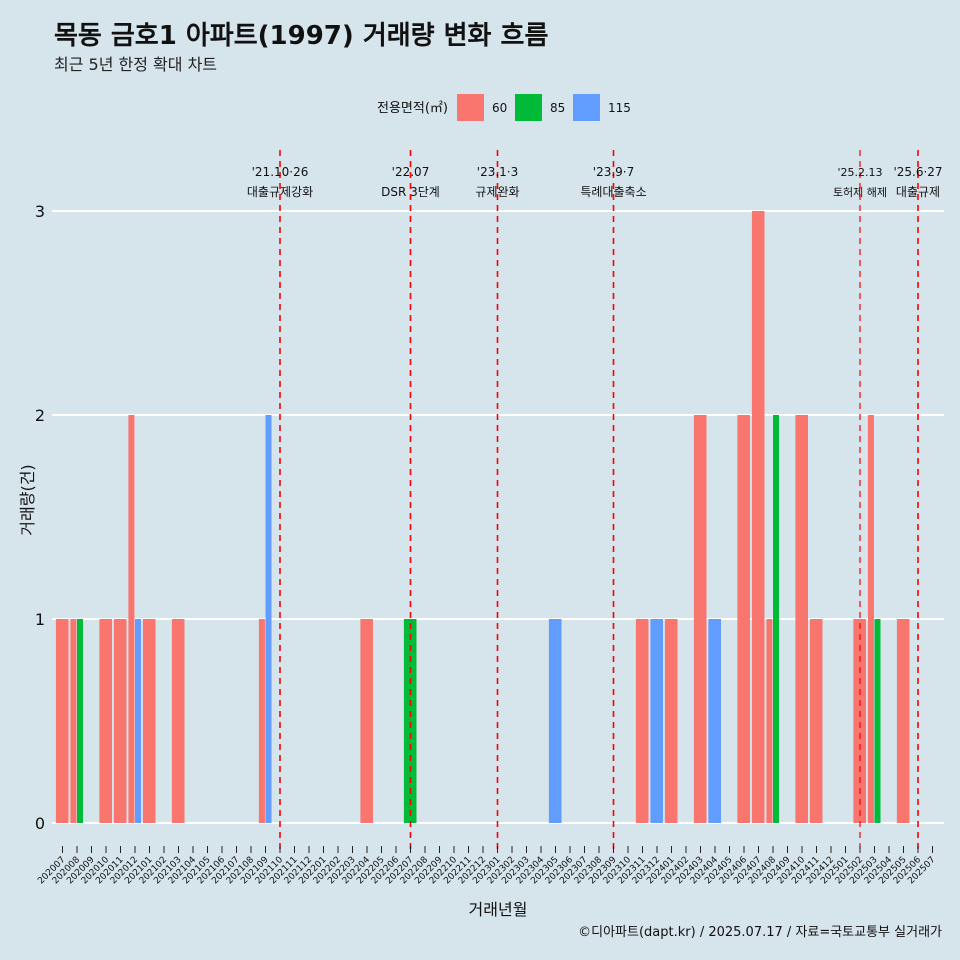 Image resolution: width=960 pixels, height=960 pixels. Describe the element at coordinates (40, 619) in the screenshot. I see `y-tick-label: 1` at that location.